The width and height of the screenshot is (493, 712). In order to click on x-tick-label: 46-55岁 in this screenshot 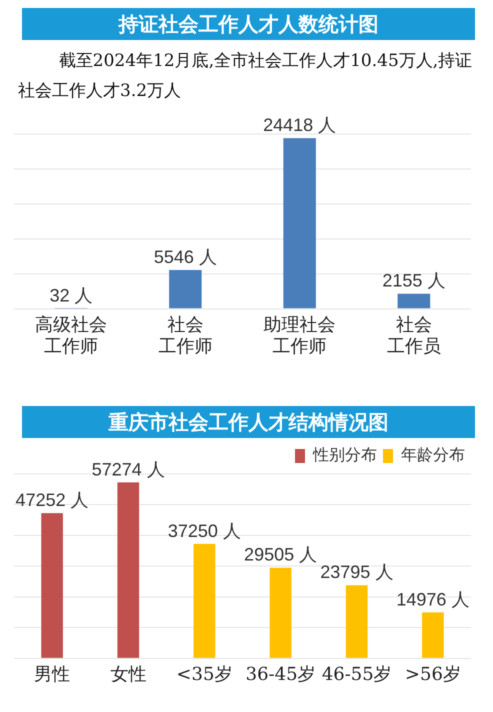, I will do `click(357, 674)`.